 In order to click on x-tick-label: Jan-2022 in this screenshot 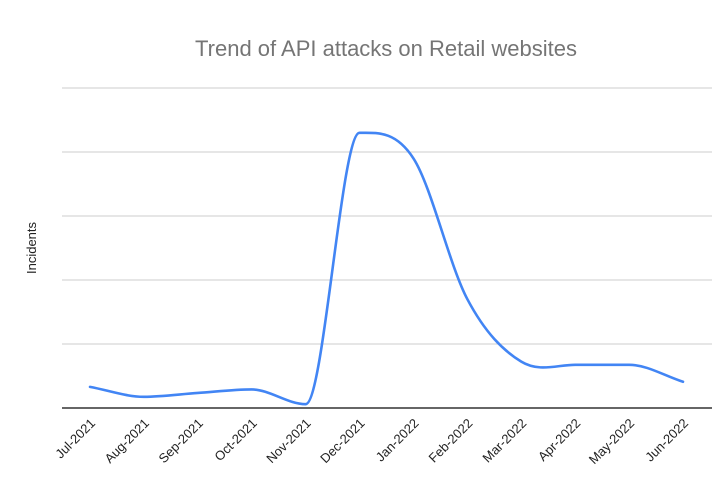, I will do `click(397, 440)`.